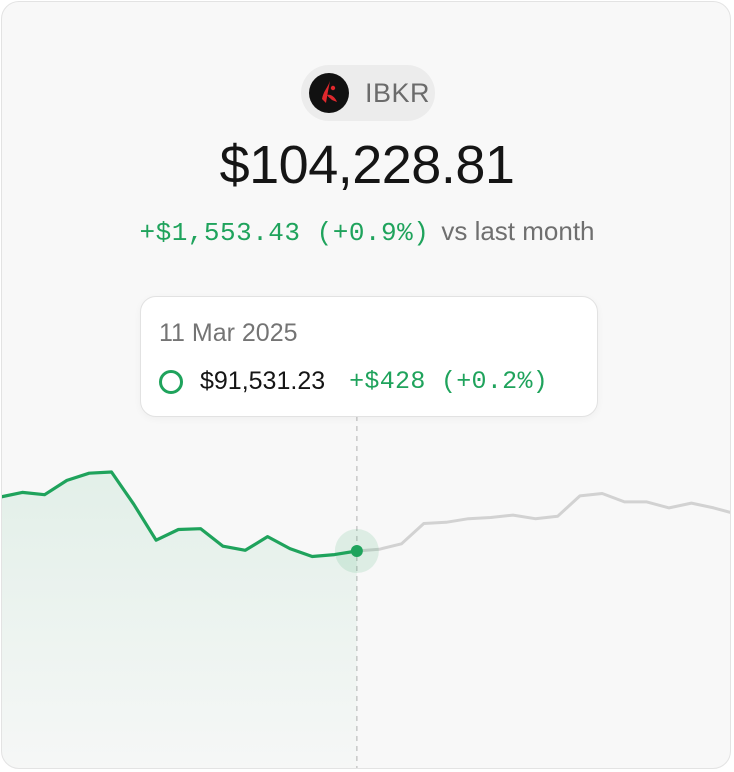 The image size is (734, 772). What do you see at coordinates (329, 93) in the screenshot?
I see `ibkr-logo-icon` at bounding box center [329, 93].